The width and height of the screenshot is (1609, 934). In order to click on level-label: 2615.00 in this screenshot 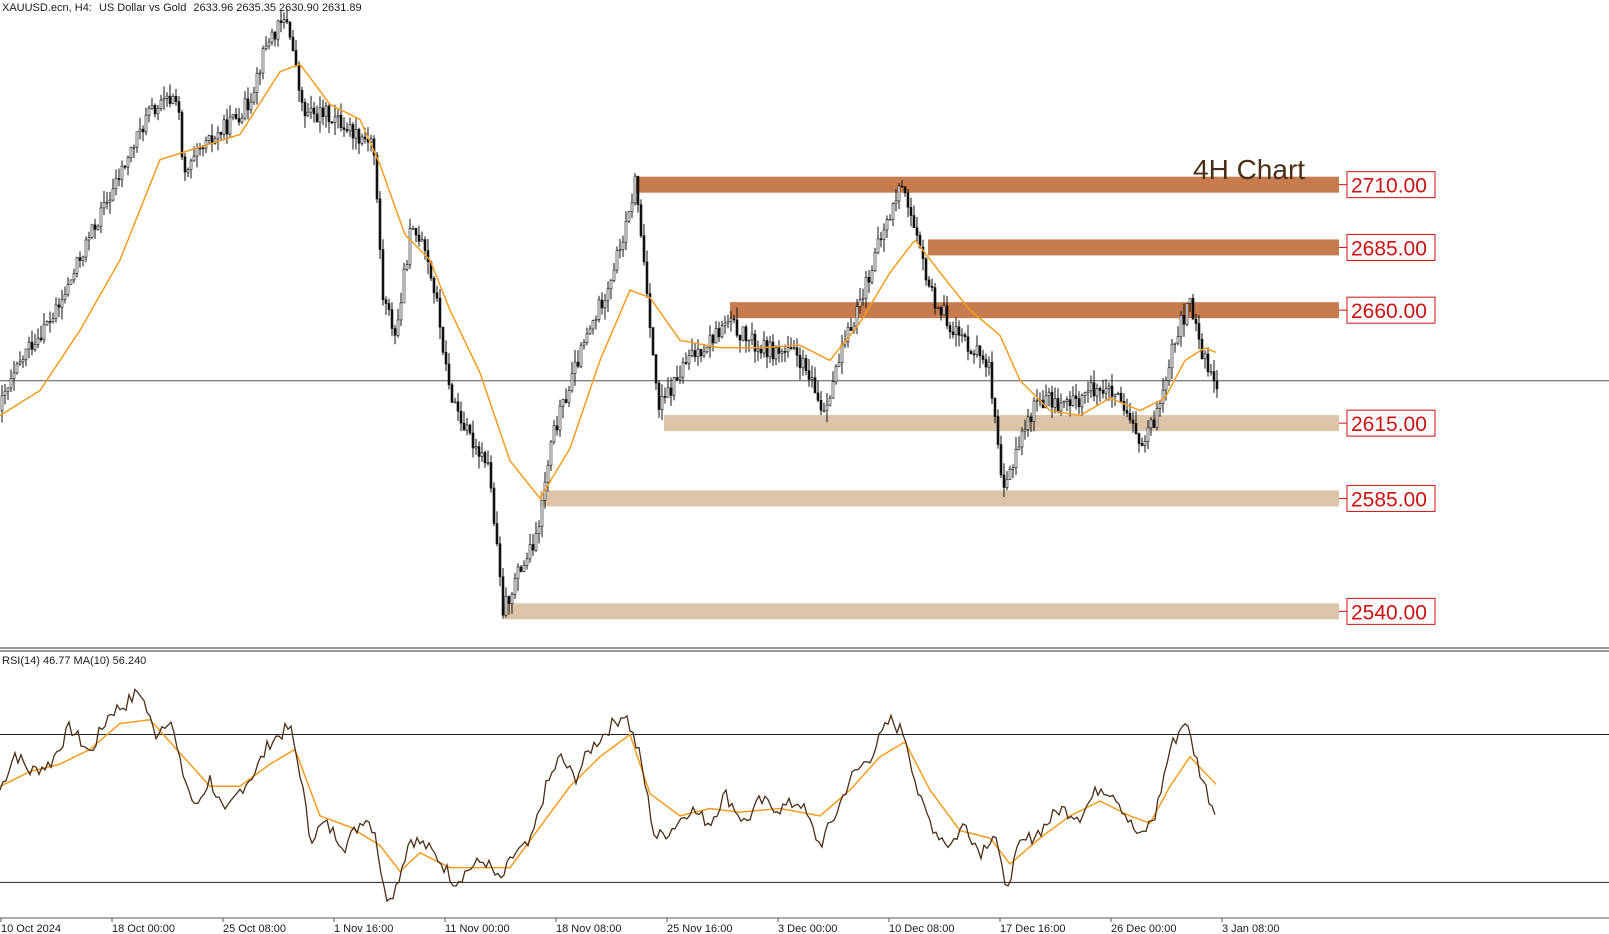, I will do `click(1389, 424)`.